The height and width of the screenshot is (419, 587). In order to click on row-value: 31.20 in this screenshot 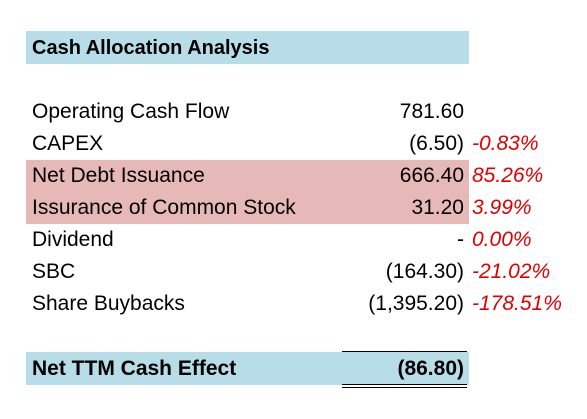, I will do `click(437, 207)`.